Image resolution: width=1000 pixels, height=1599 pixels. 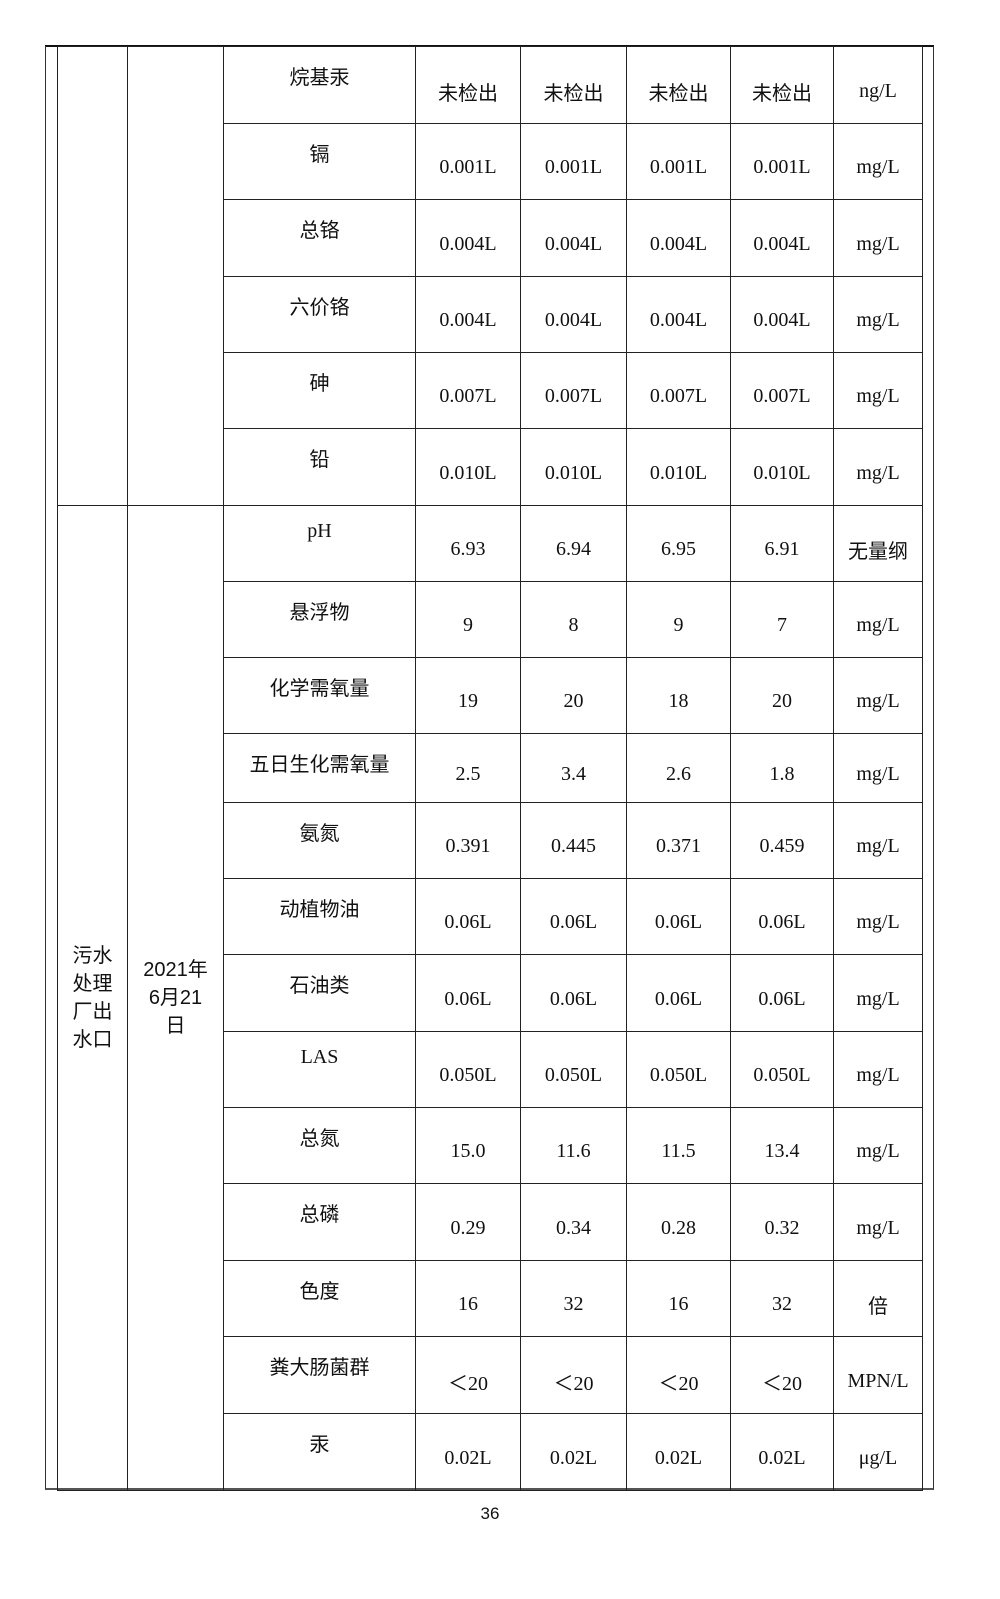 I want to click on table-row: 铅 0.010L 0.010L 0.010L 0.010L mg/L, so click(x=490, y=467).